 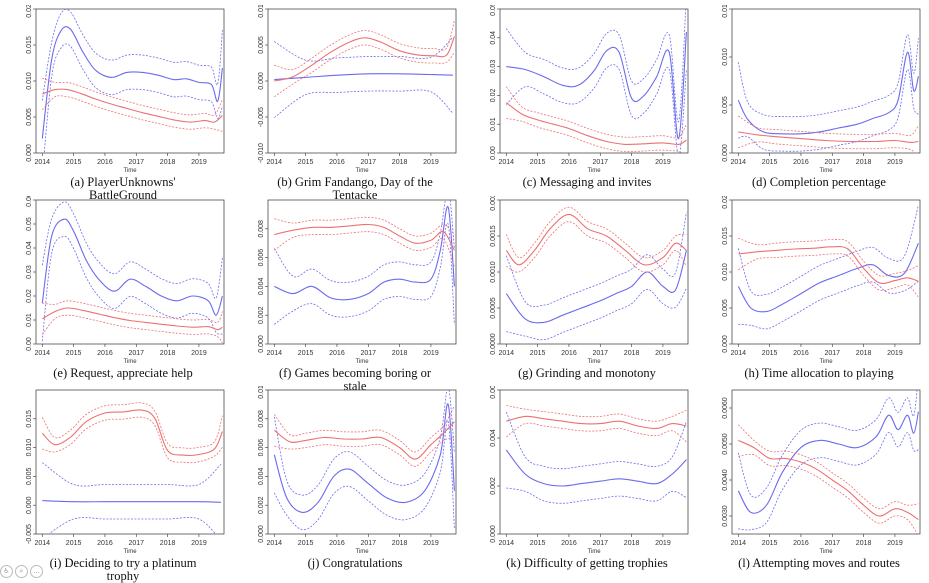 I want to click on chart-caption: (f) Games becoming boring or stale, so click(x=355, y=380).